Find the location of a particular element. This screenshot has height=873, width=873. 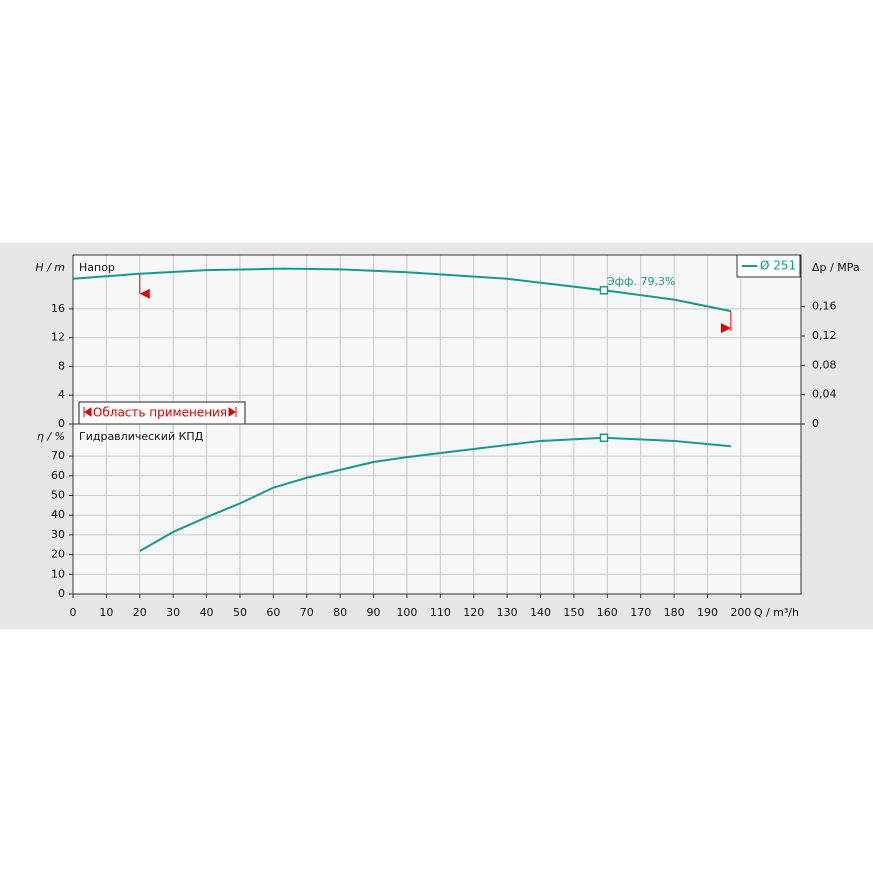

y2-tick-label: 0 is located at coordinates (815, 423).